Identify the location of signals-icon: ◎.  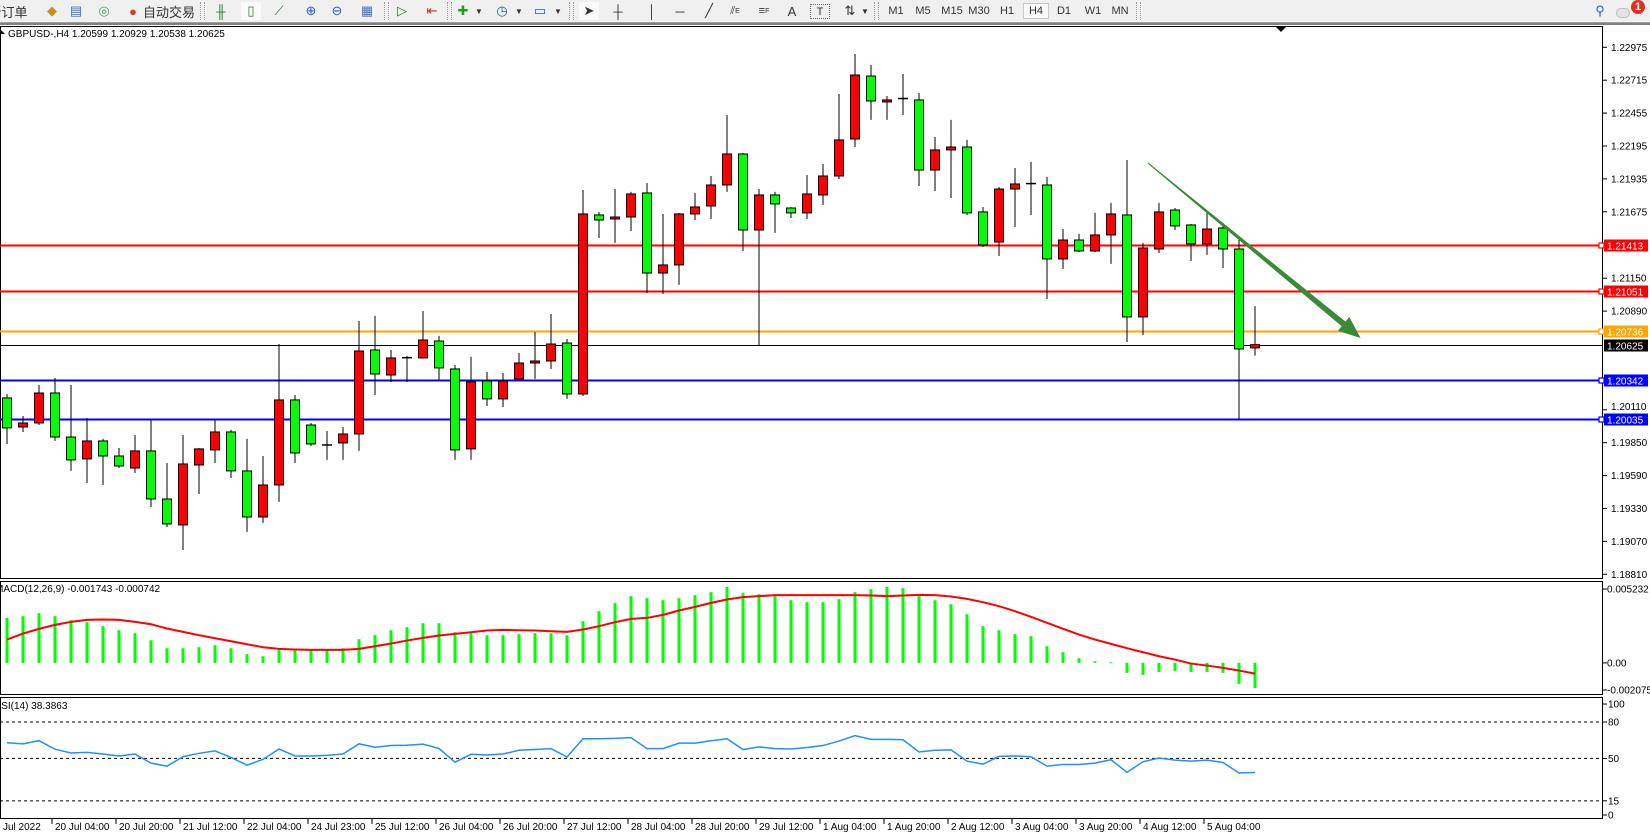
(104, 10).